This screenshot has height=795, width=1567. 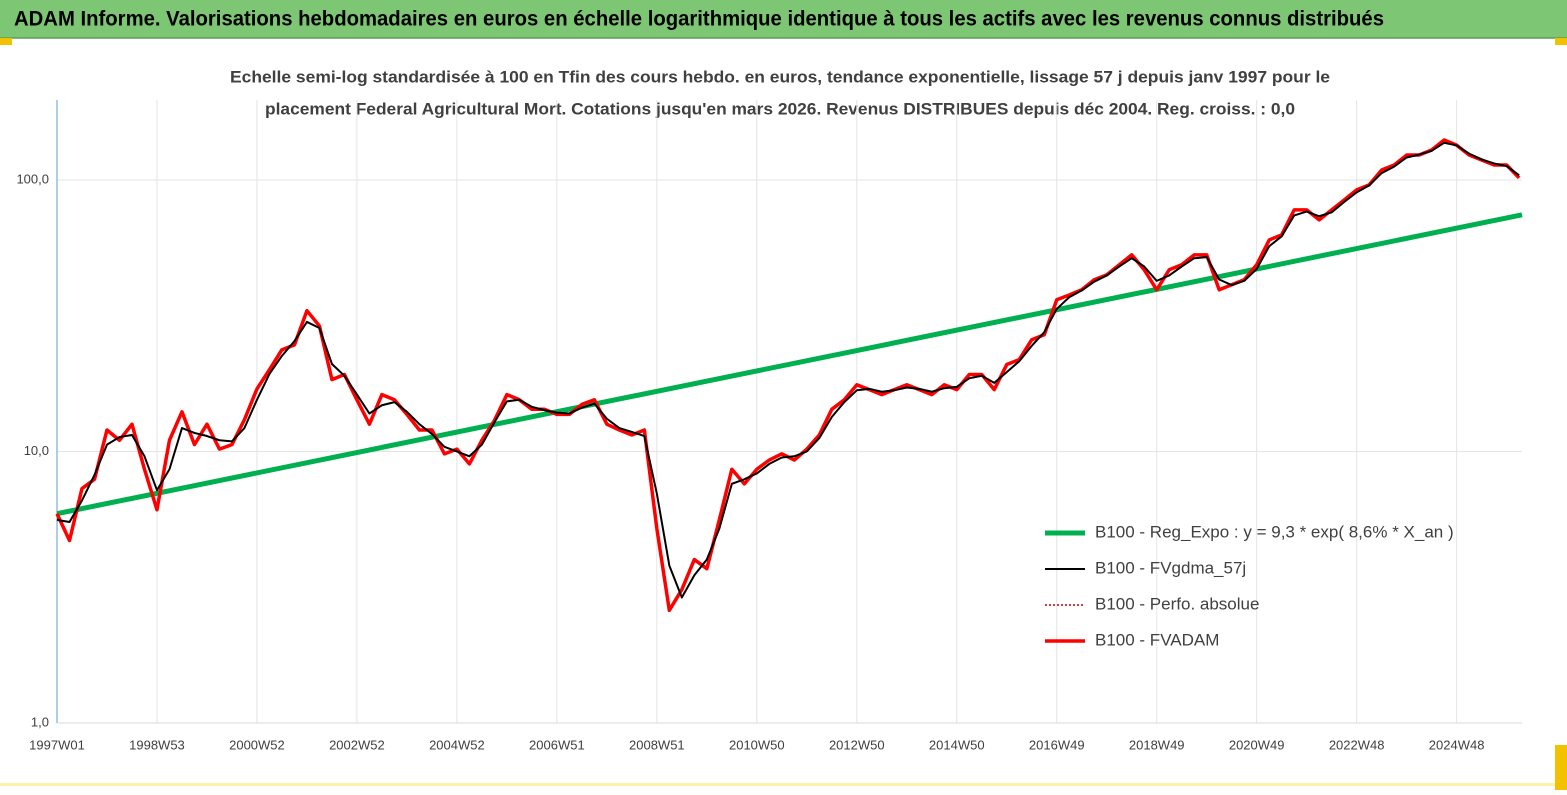 What do you see at coordinates (1177, 603) in the screenshot?
I see `legend-label: B100 - Perfo. absolue` at bounding box center [1177, 603].